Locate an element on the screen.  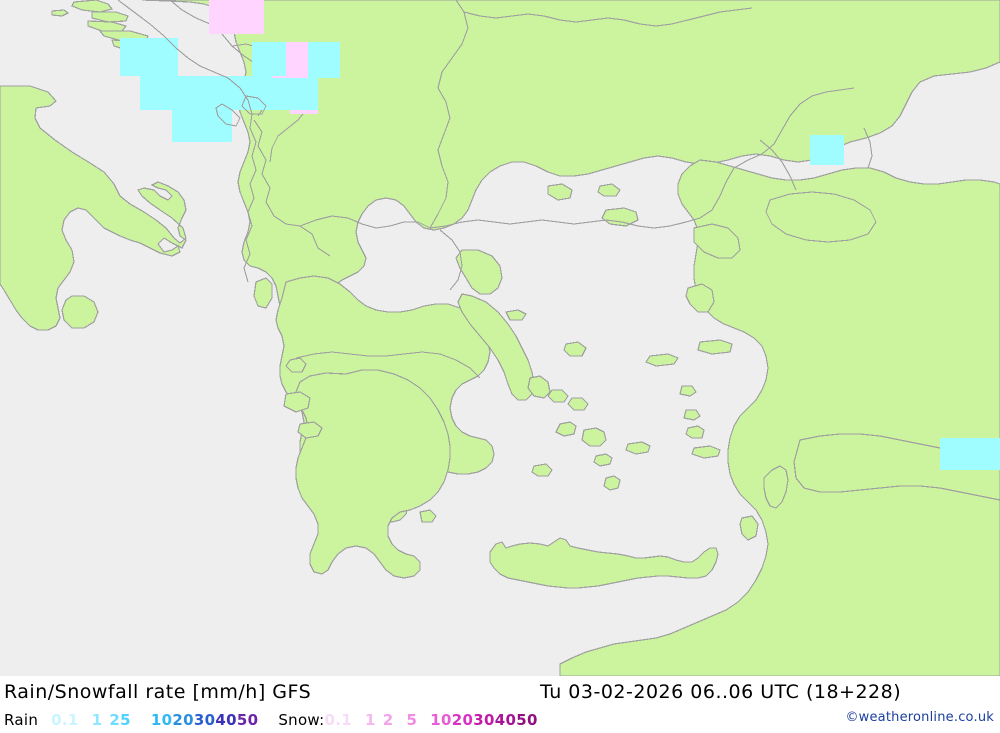
coast-marmara is located at coordinates (821, 217).